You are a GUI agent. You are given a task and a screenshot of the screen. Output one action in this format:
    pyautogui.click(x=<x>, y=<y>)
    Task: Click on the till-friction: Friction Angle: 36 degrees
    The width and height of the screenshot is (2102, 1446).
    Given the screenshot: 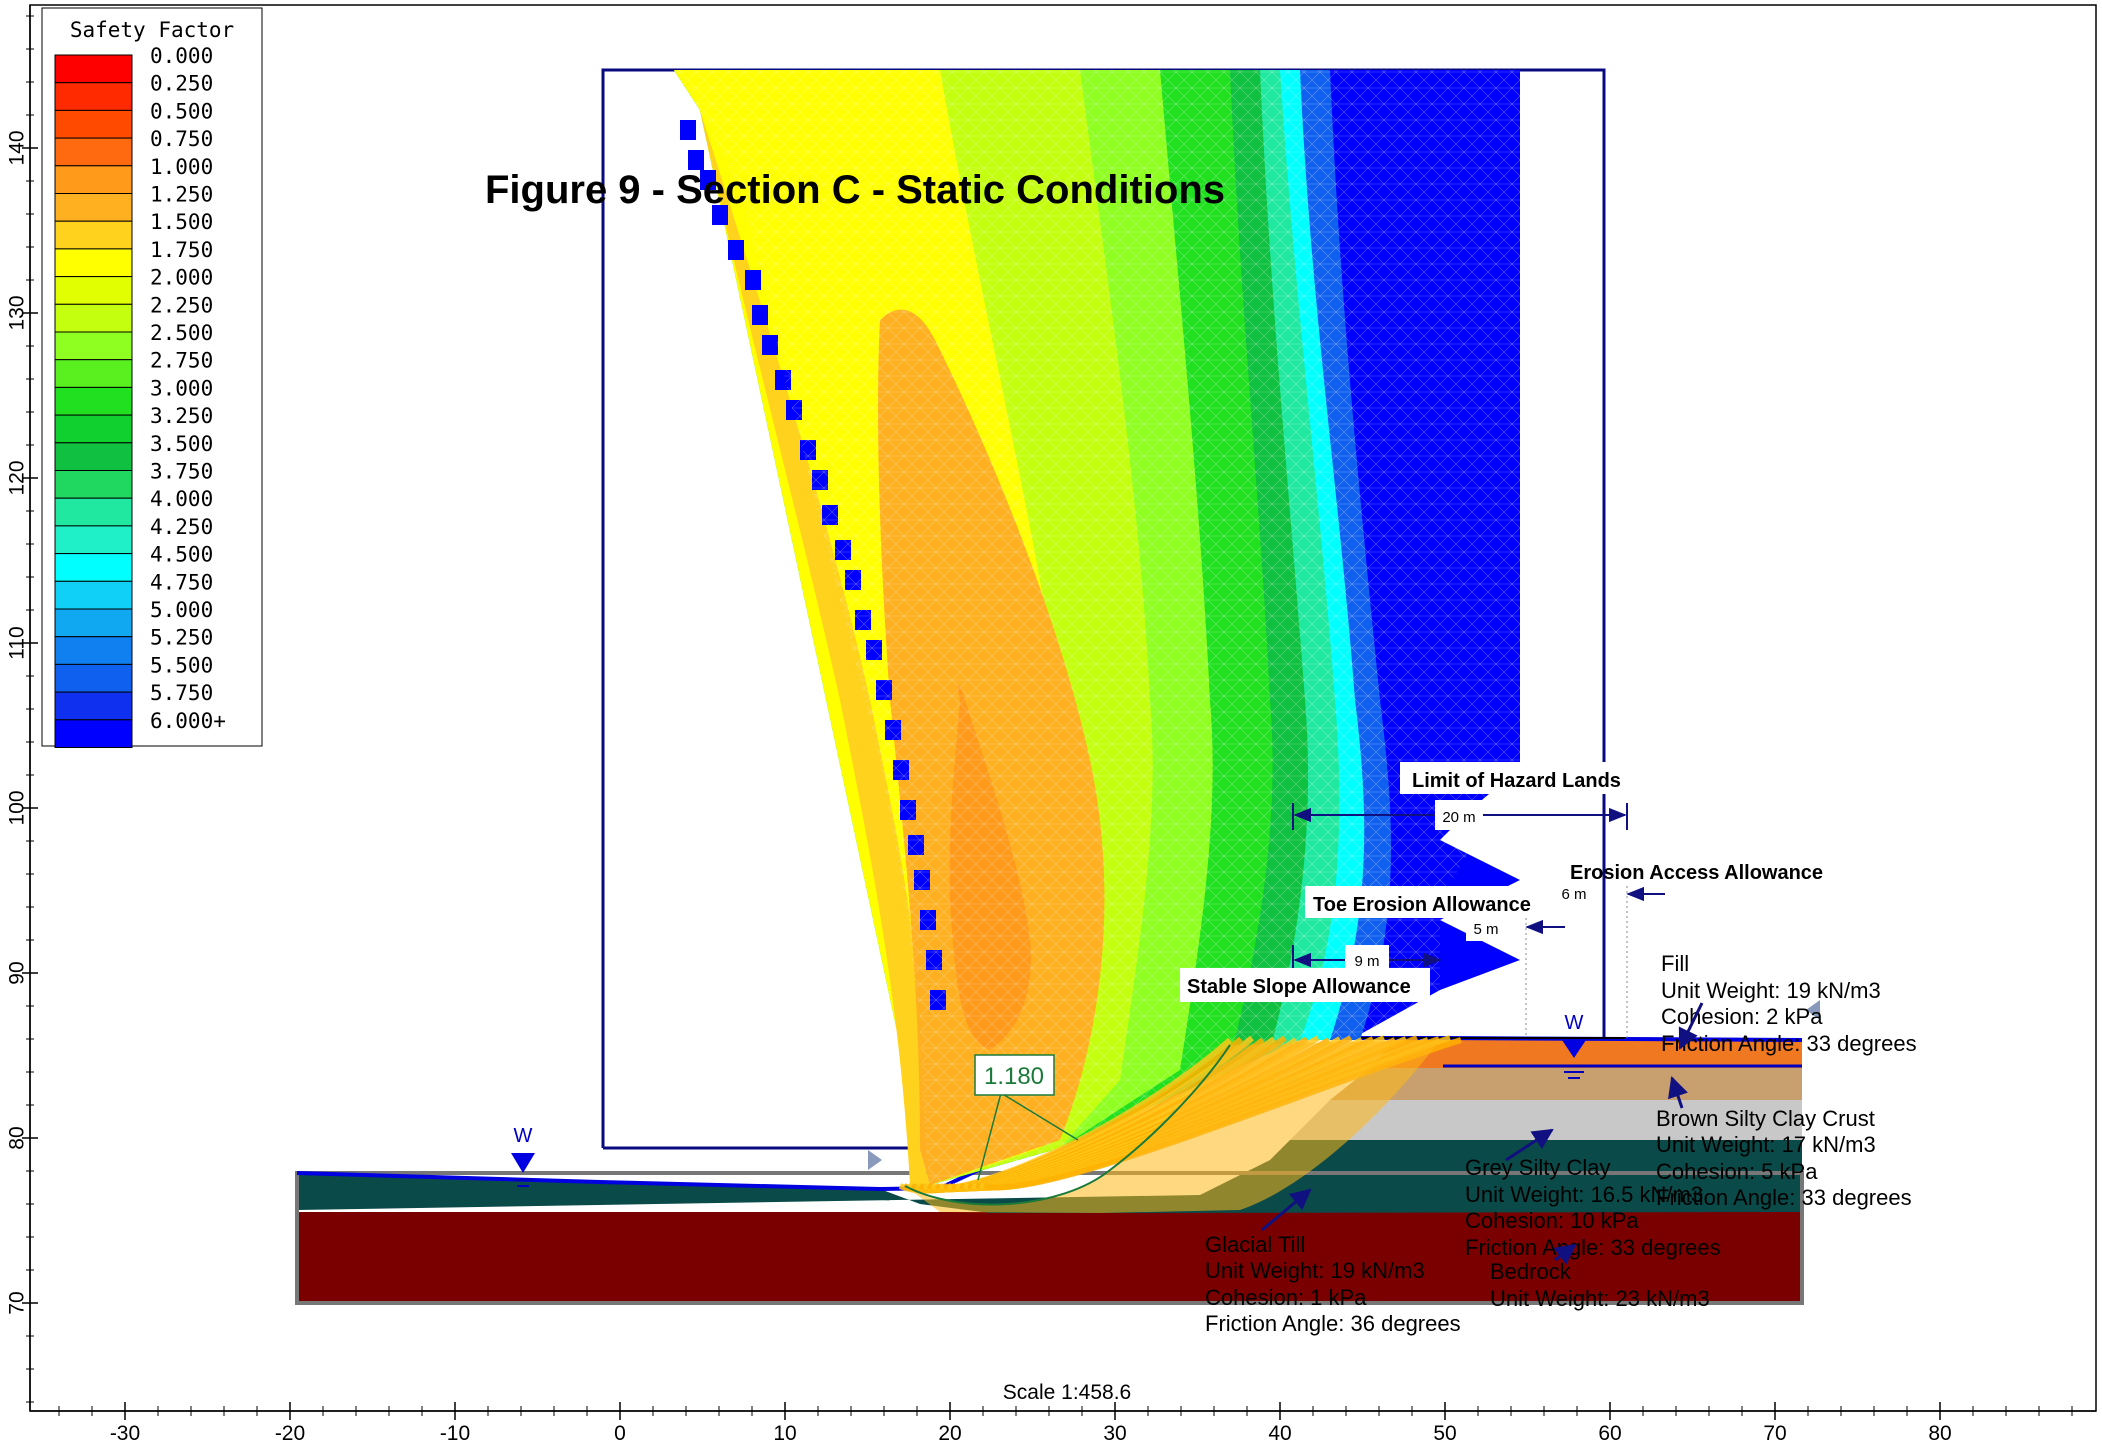 What is the action you would take?
    pyautogui.click(x=1333, y=1323)
    